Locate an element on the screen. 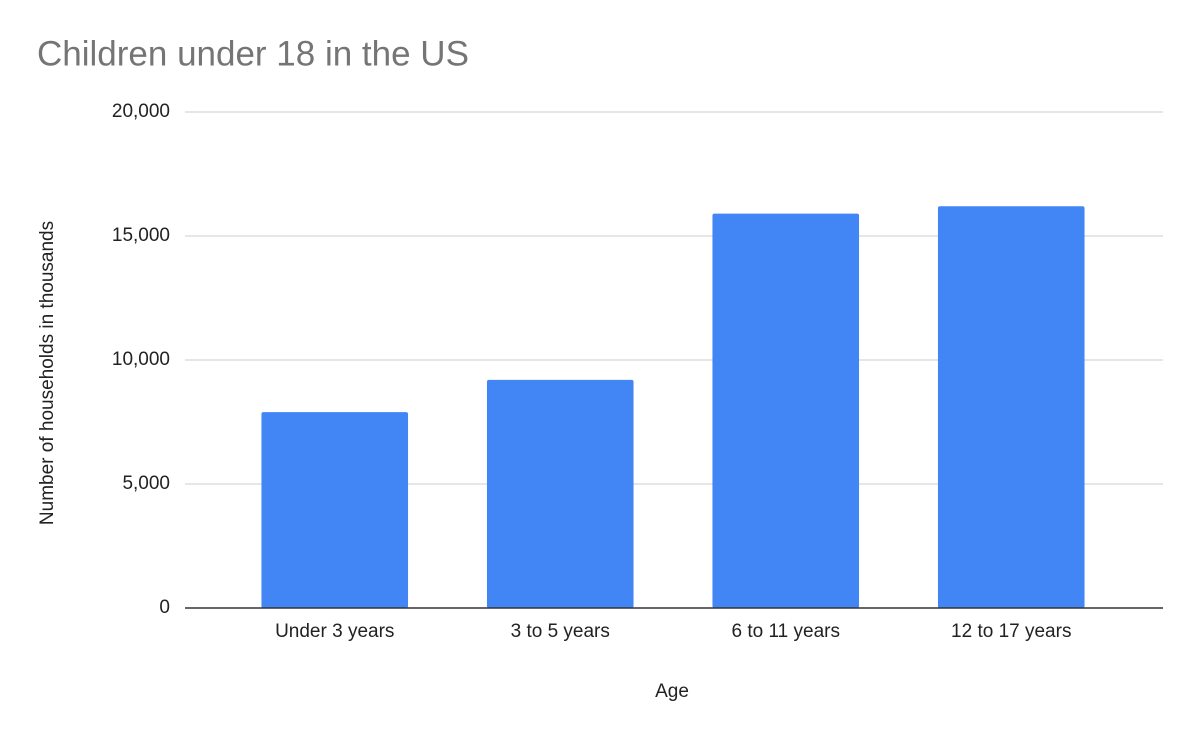 The image size is (1200, 742). y-tick-label: 0 is located at coordinates (164, 607).